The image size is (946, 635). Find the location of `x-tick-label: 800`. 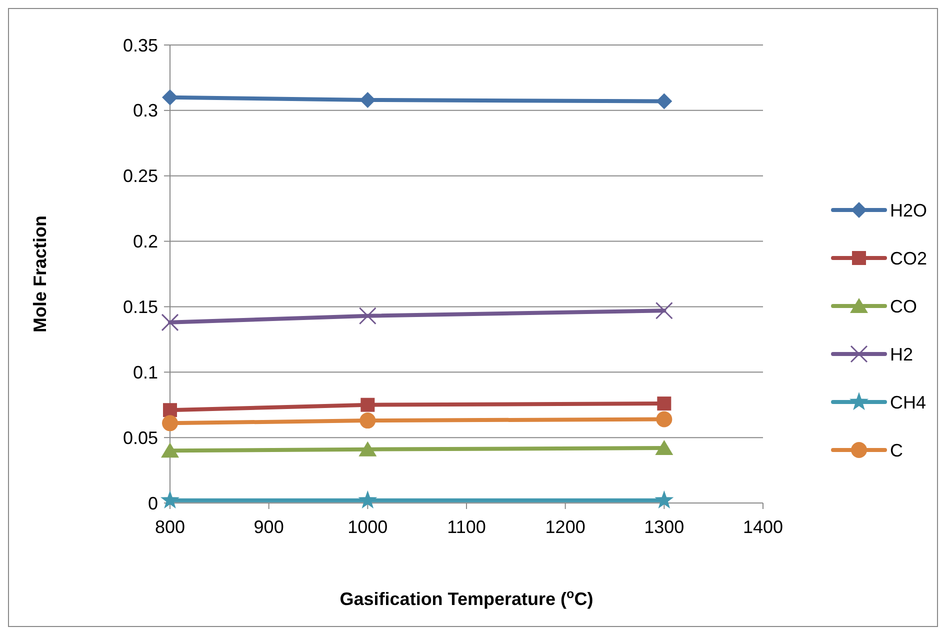

x-tick-label: 800 is located at coordinates (170, 527).